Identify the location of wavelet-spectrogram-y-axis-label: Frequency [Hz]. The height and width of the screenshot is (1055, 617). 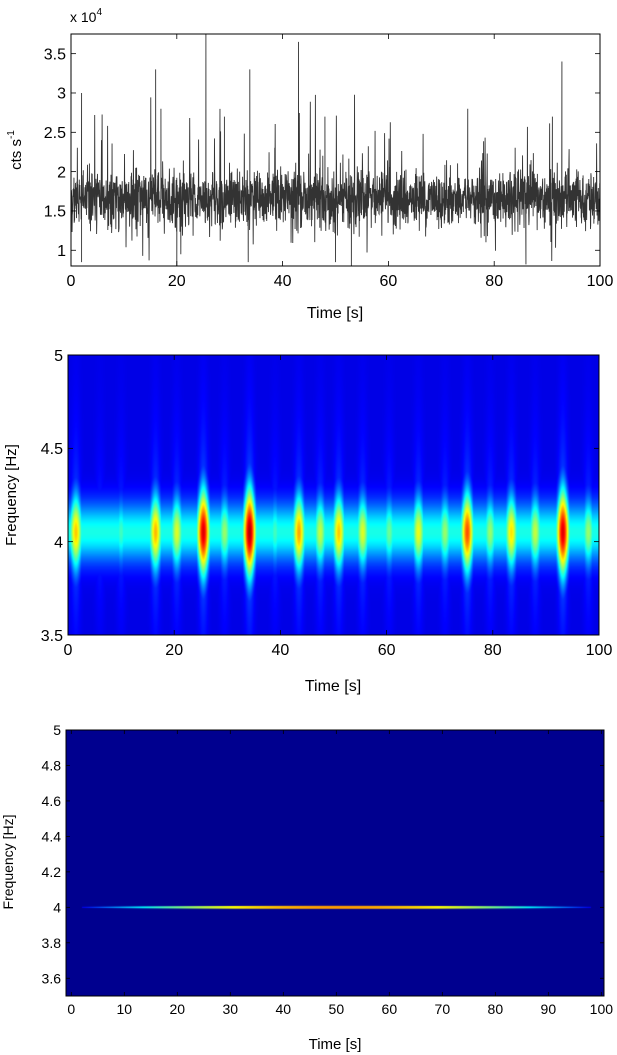
(11, 495).